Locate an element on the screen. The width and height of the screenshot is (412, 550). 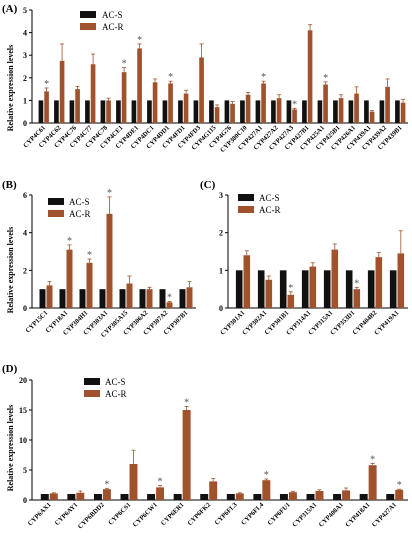
category-label: CYP427A1 is located at coordinates (384, 514).